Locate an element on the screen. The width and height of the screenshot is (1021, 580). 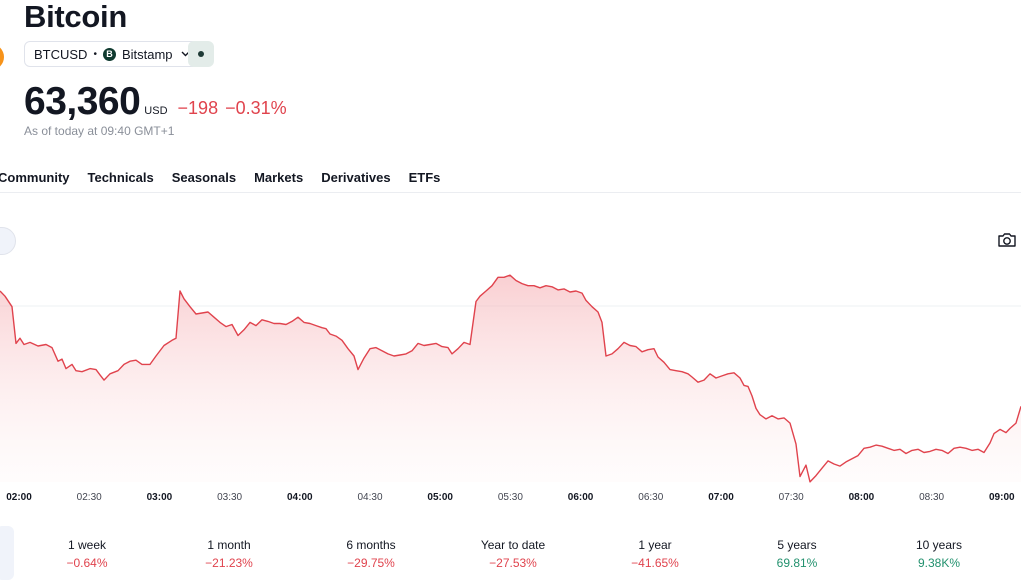
perf-item-1-week: 1 week −0.64% is located at coordinates (87, 554).